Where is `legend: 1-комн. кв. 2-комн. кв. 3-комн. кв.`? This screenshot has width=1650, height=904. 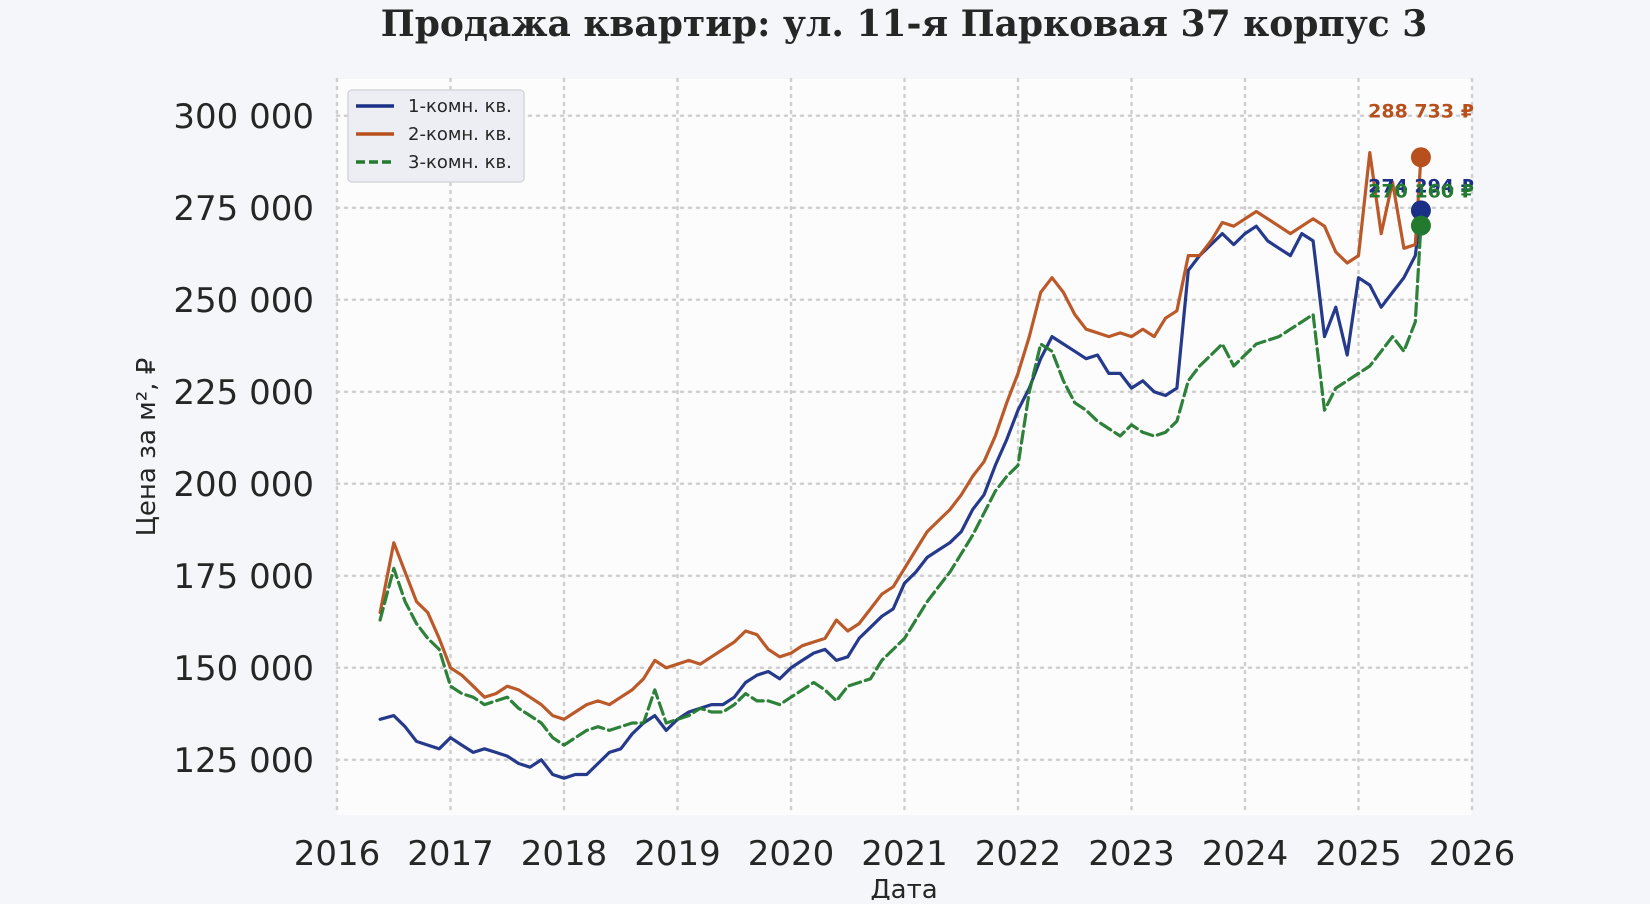
legend: 1-комн. кв. 2-комн. кв. 3-комн. кв. is located at coordinates (436, 136).